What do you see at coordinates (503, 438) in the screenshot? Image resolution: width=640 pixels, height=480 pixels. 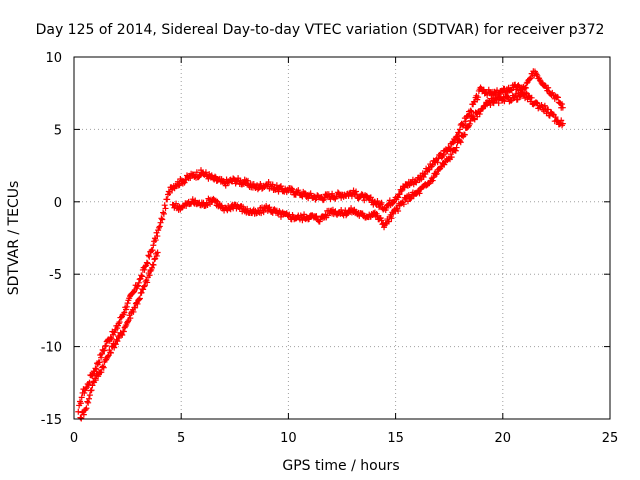 I see `x-tick-label: 20` at bounding box center [503, 438].